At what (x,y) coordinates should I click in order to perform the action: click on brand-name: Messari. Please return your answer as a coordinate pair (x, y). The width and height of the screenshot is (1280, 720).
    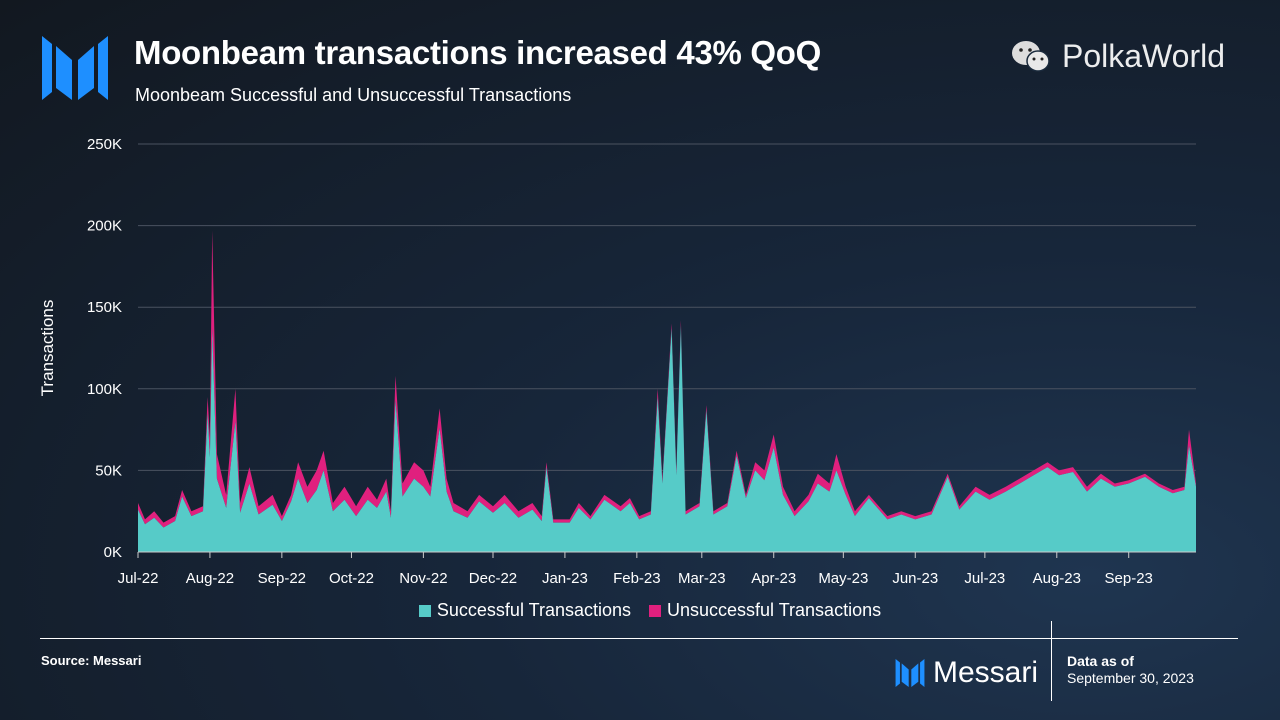
    Looking at the image, I should click on (986, 672).